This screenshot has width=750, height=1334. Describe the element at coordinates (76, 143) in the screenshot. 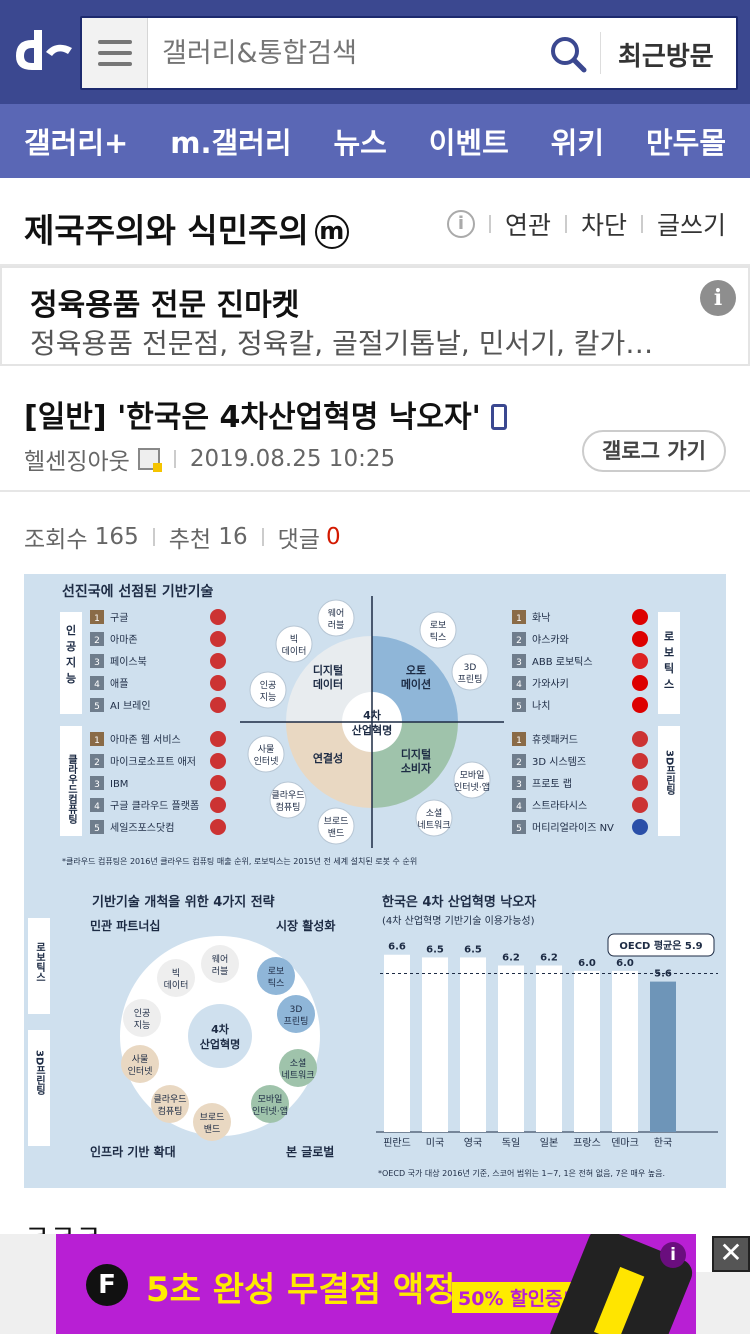

I see `nav-gallery-plus: 갤러리+` at that location.